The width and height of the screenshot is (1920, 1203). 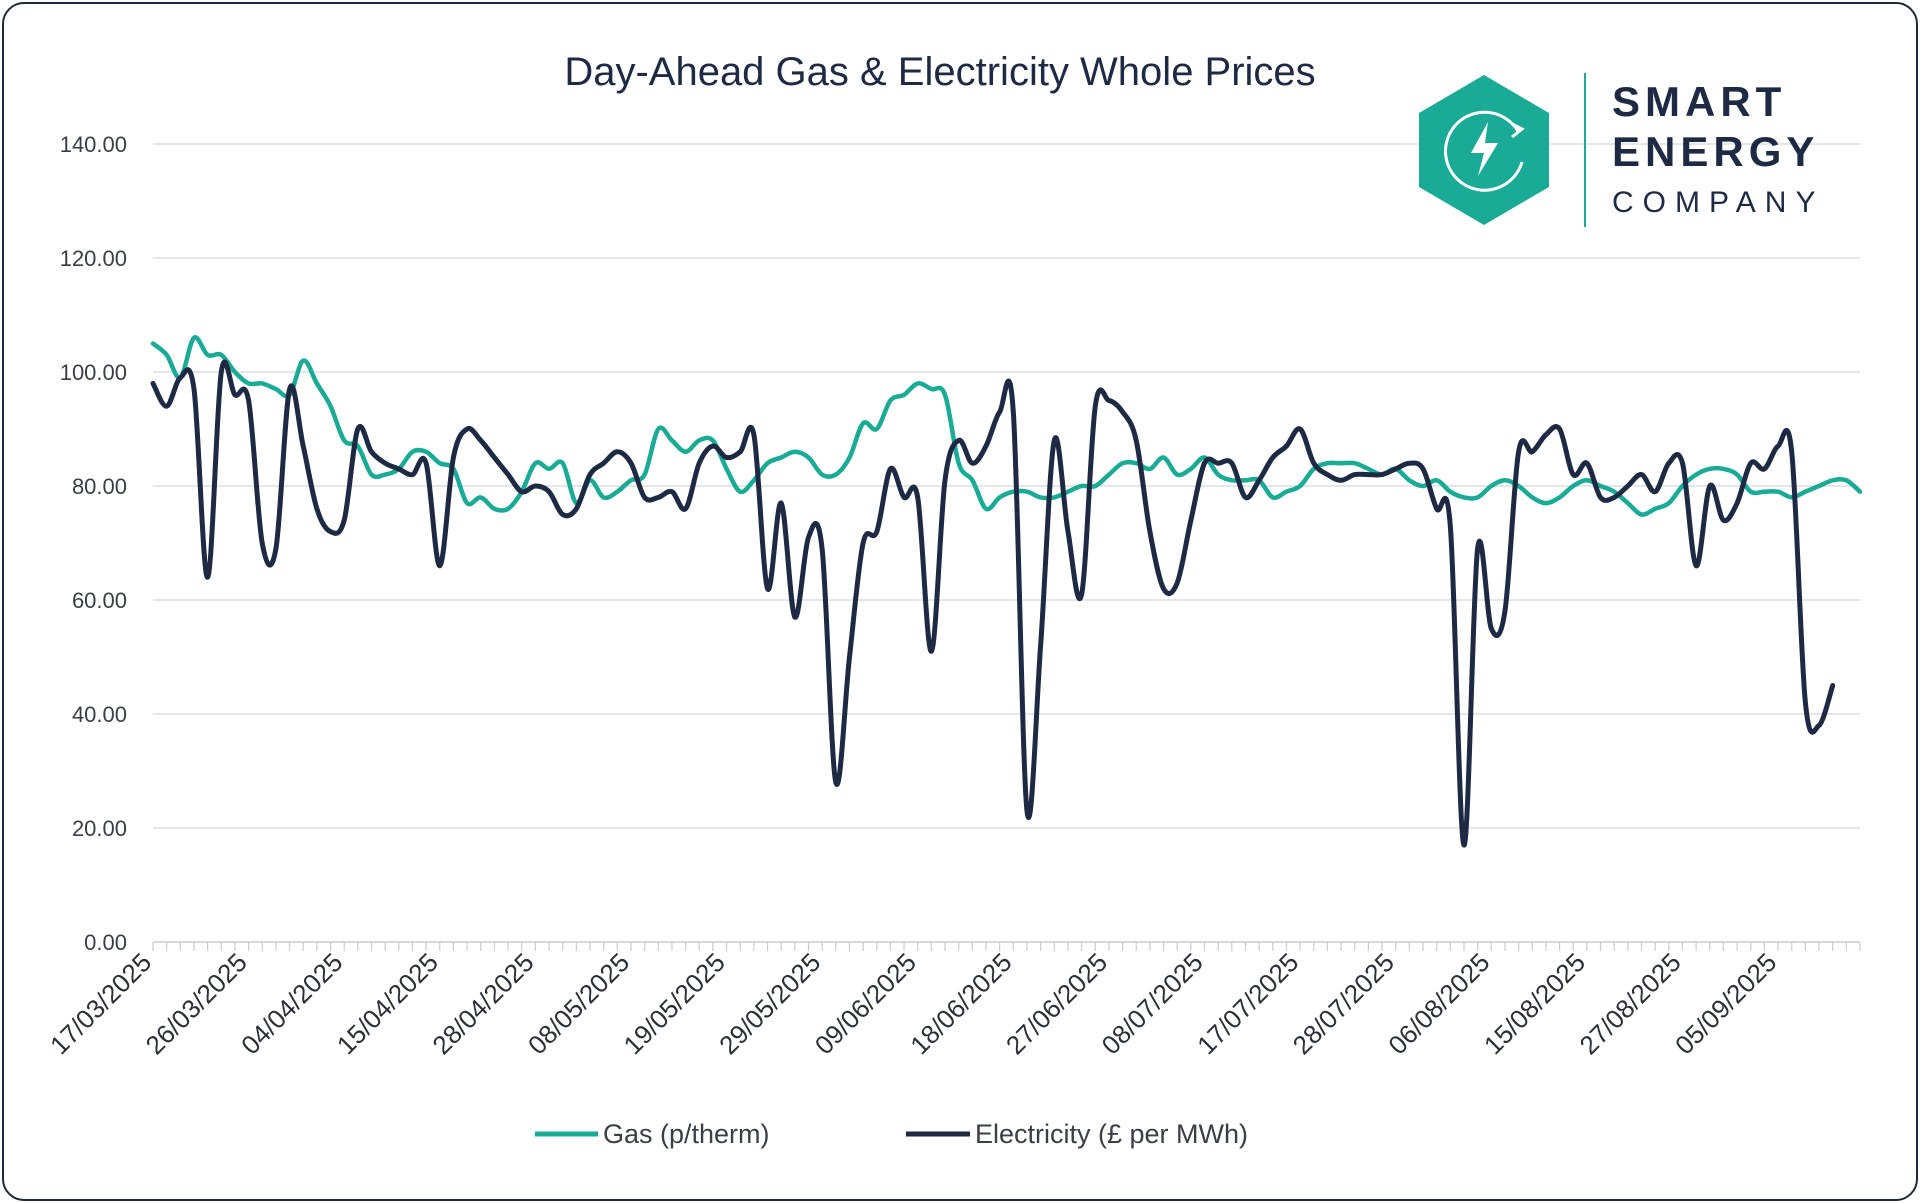 I want to click on lightning-bolt-icon, so click(x=1484, y=149).